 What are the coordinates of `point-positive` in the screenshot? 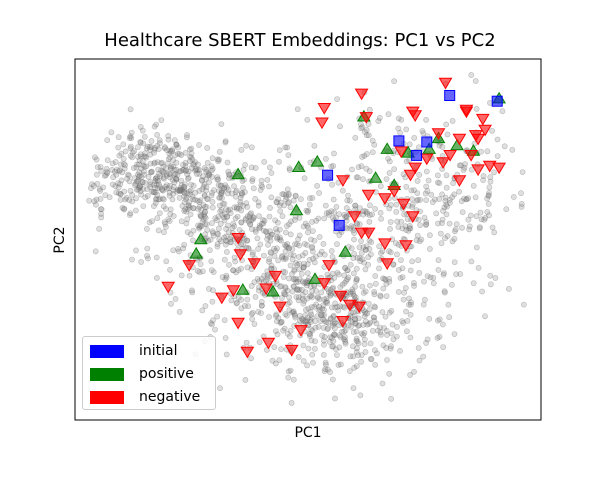 It's located at (387, 148).